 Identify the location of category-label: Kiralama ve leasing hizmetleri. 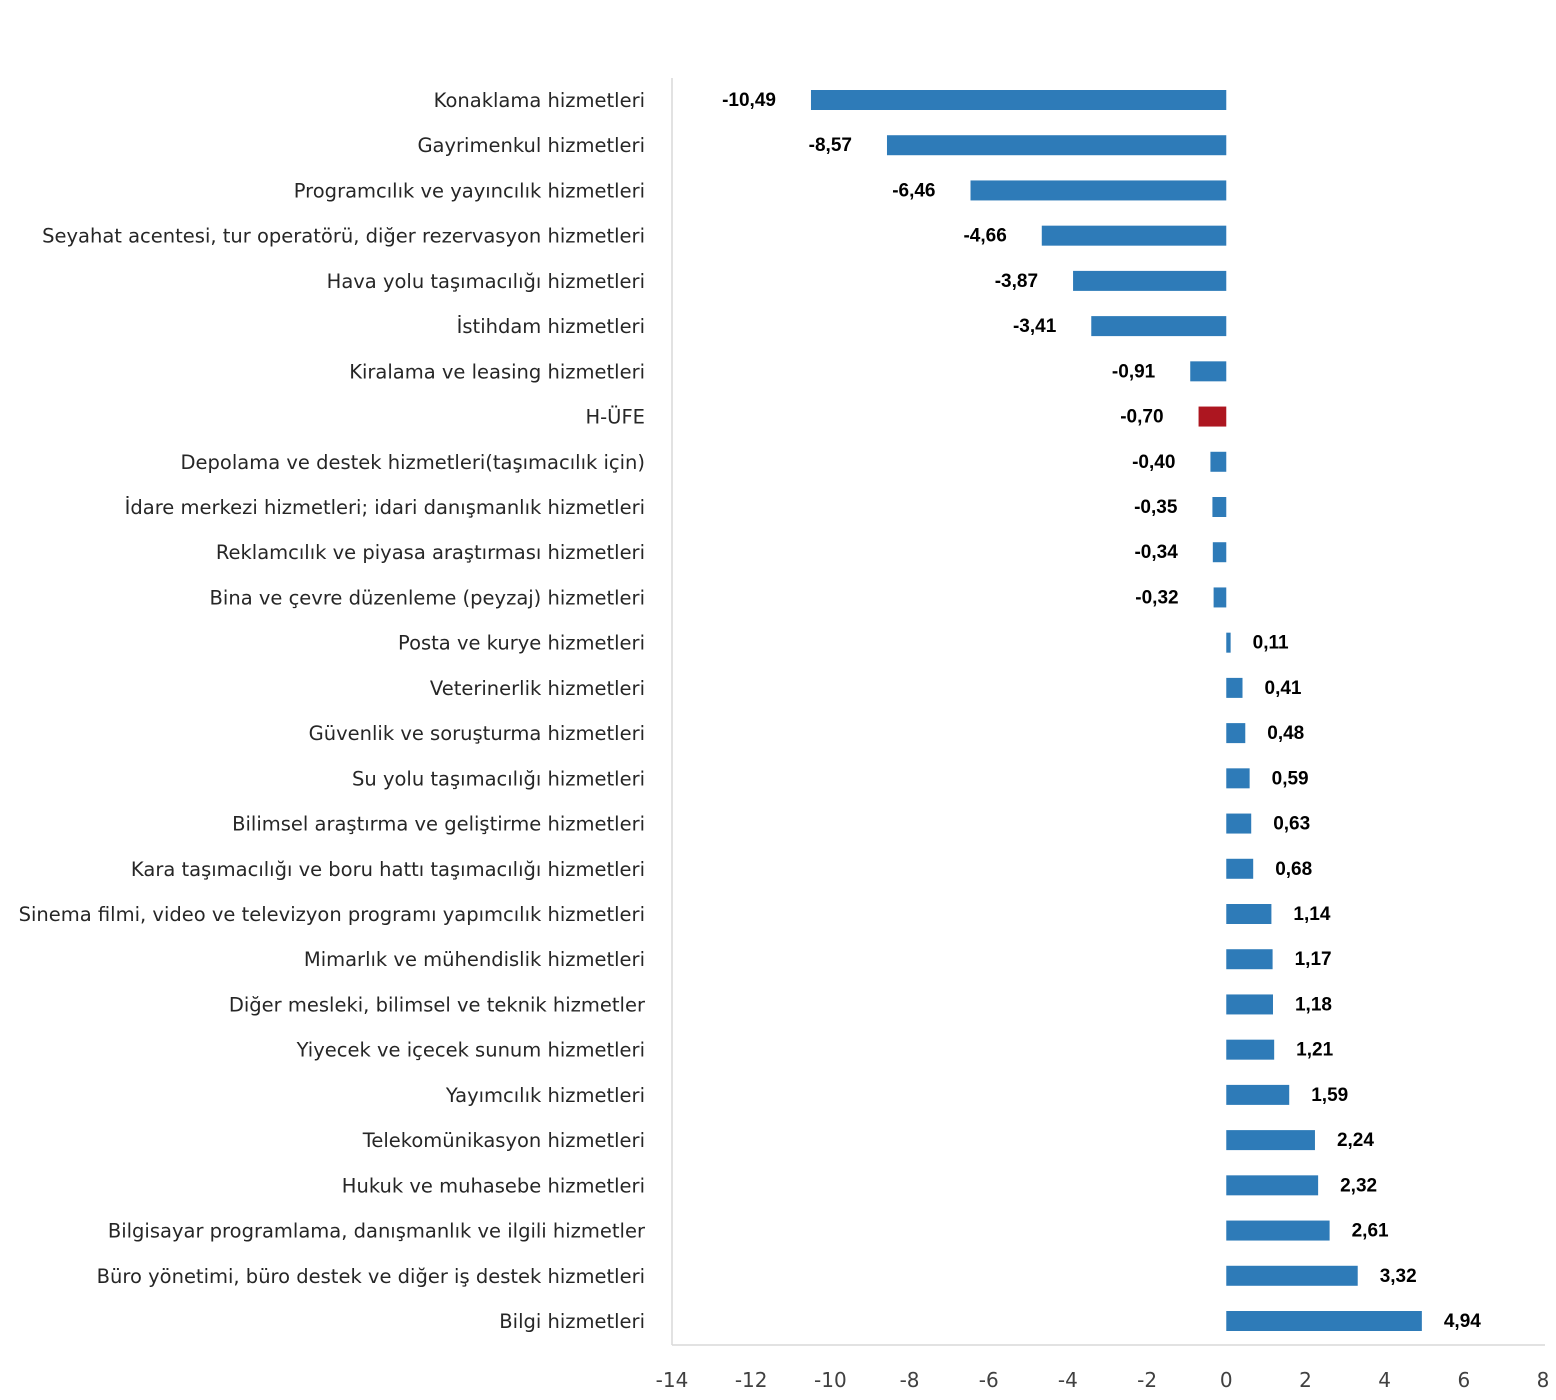
(497, 371).